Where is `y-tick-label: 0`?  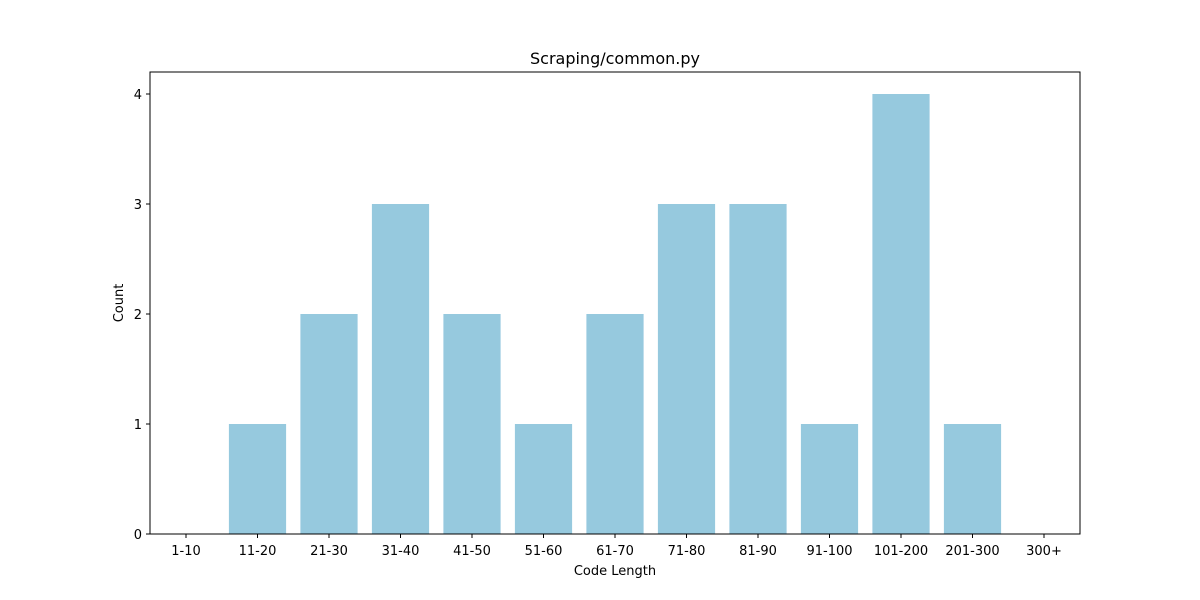 y-tick-label: 0 is located at coordinates (138, 535).